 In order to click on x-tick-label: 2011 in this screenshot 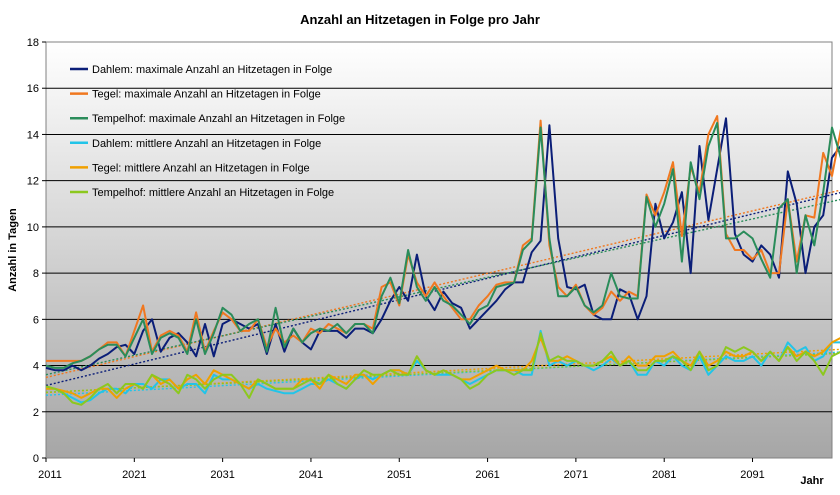, I will do `click(50, 475)`.